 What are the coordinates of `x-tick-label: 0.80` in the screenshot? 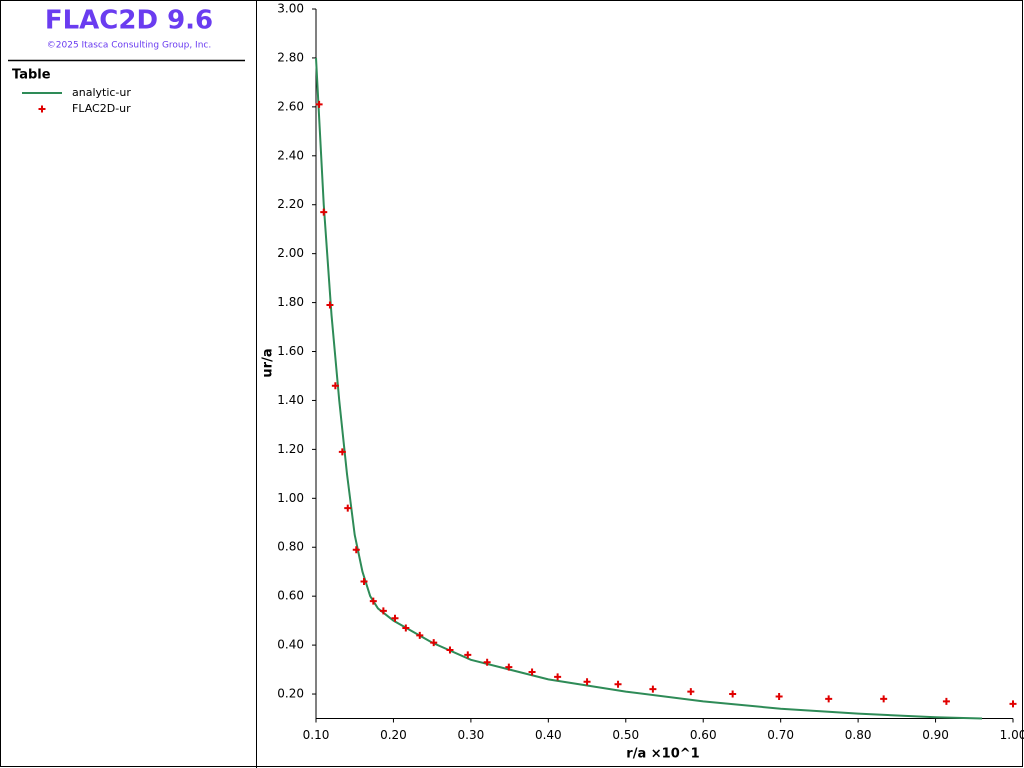 It's located at (858, 735).